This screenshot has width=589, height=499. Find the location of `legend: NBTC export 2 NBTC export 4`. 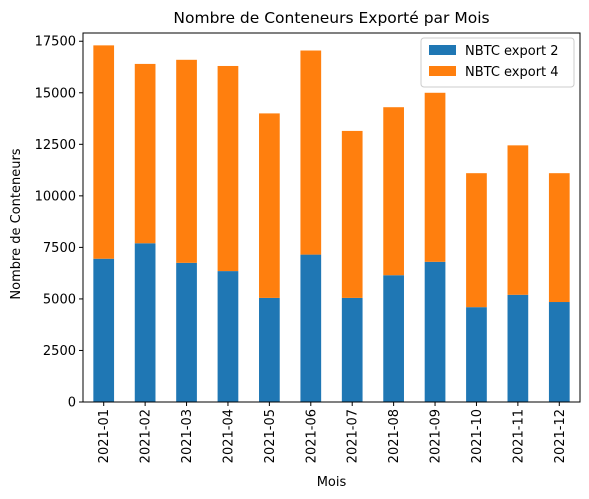

legend: NBTC export 2 NBTC export 4 is located at coordinates (497, 62).